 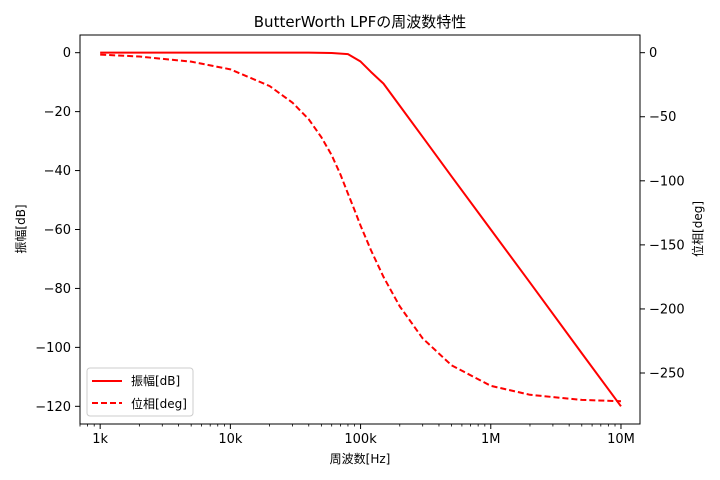 I want to click on y-left-tick-label-3: −60, so click(x=57, y=230).